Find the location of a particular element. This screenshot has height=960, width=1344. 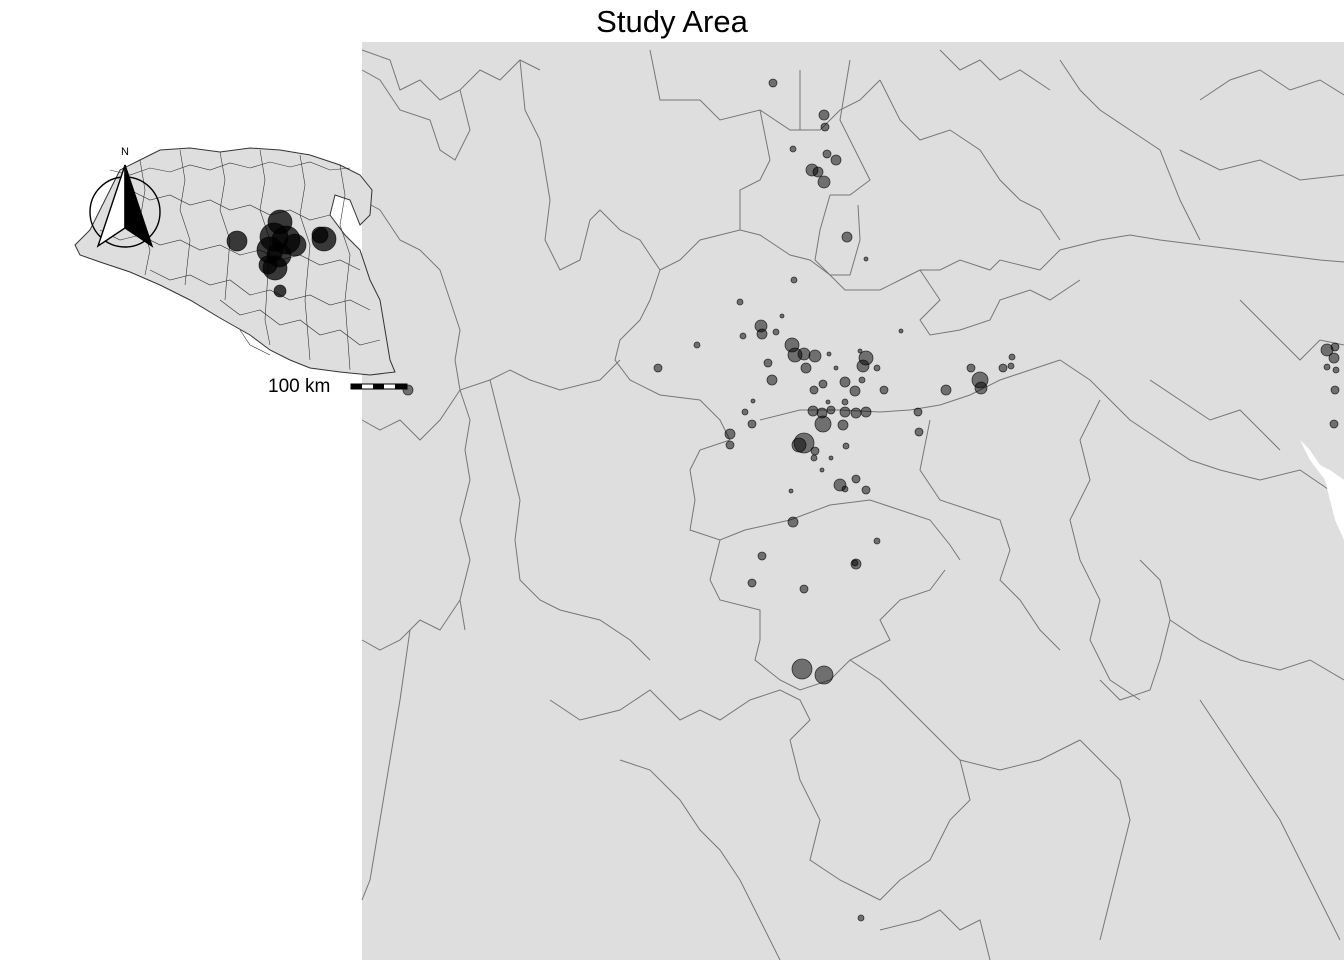

scale-bar-segment is located at coordinates (378, 386).